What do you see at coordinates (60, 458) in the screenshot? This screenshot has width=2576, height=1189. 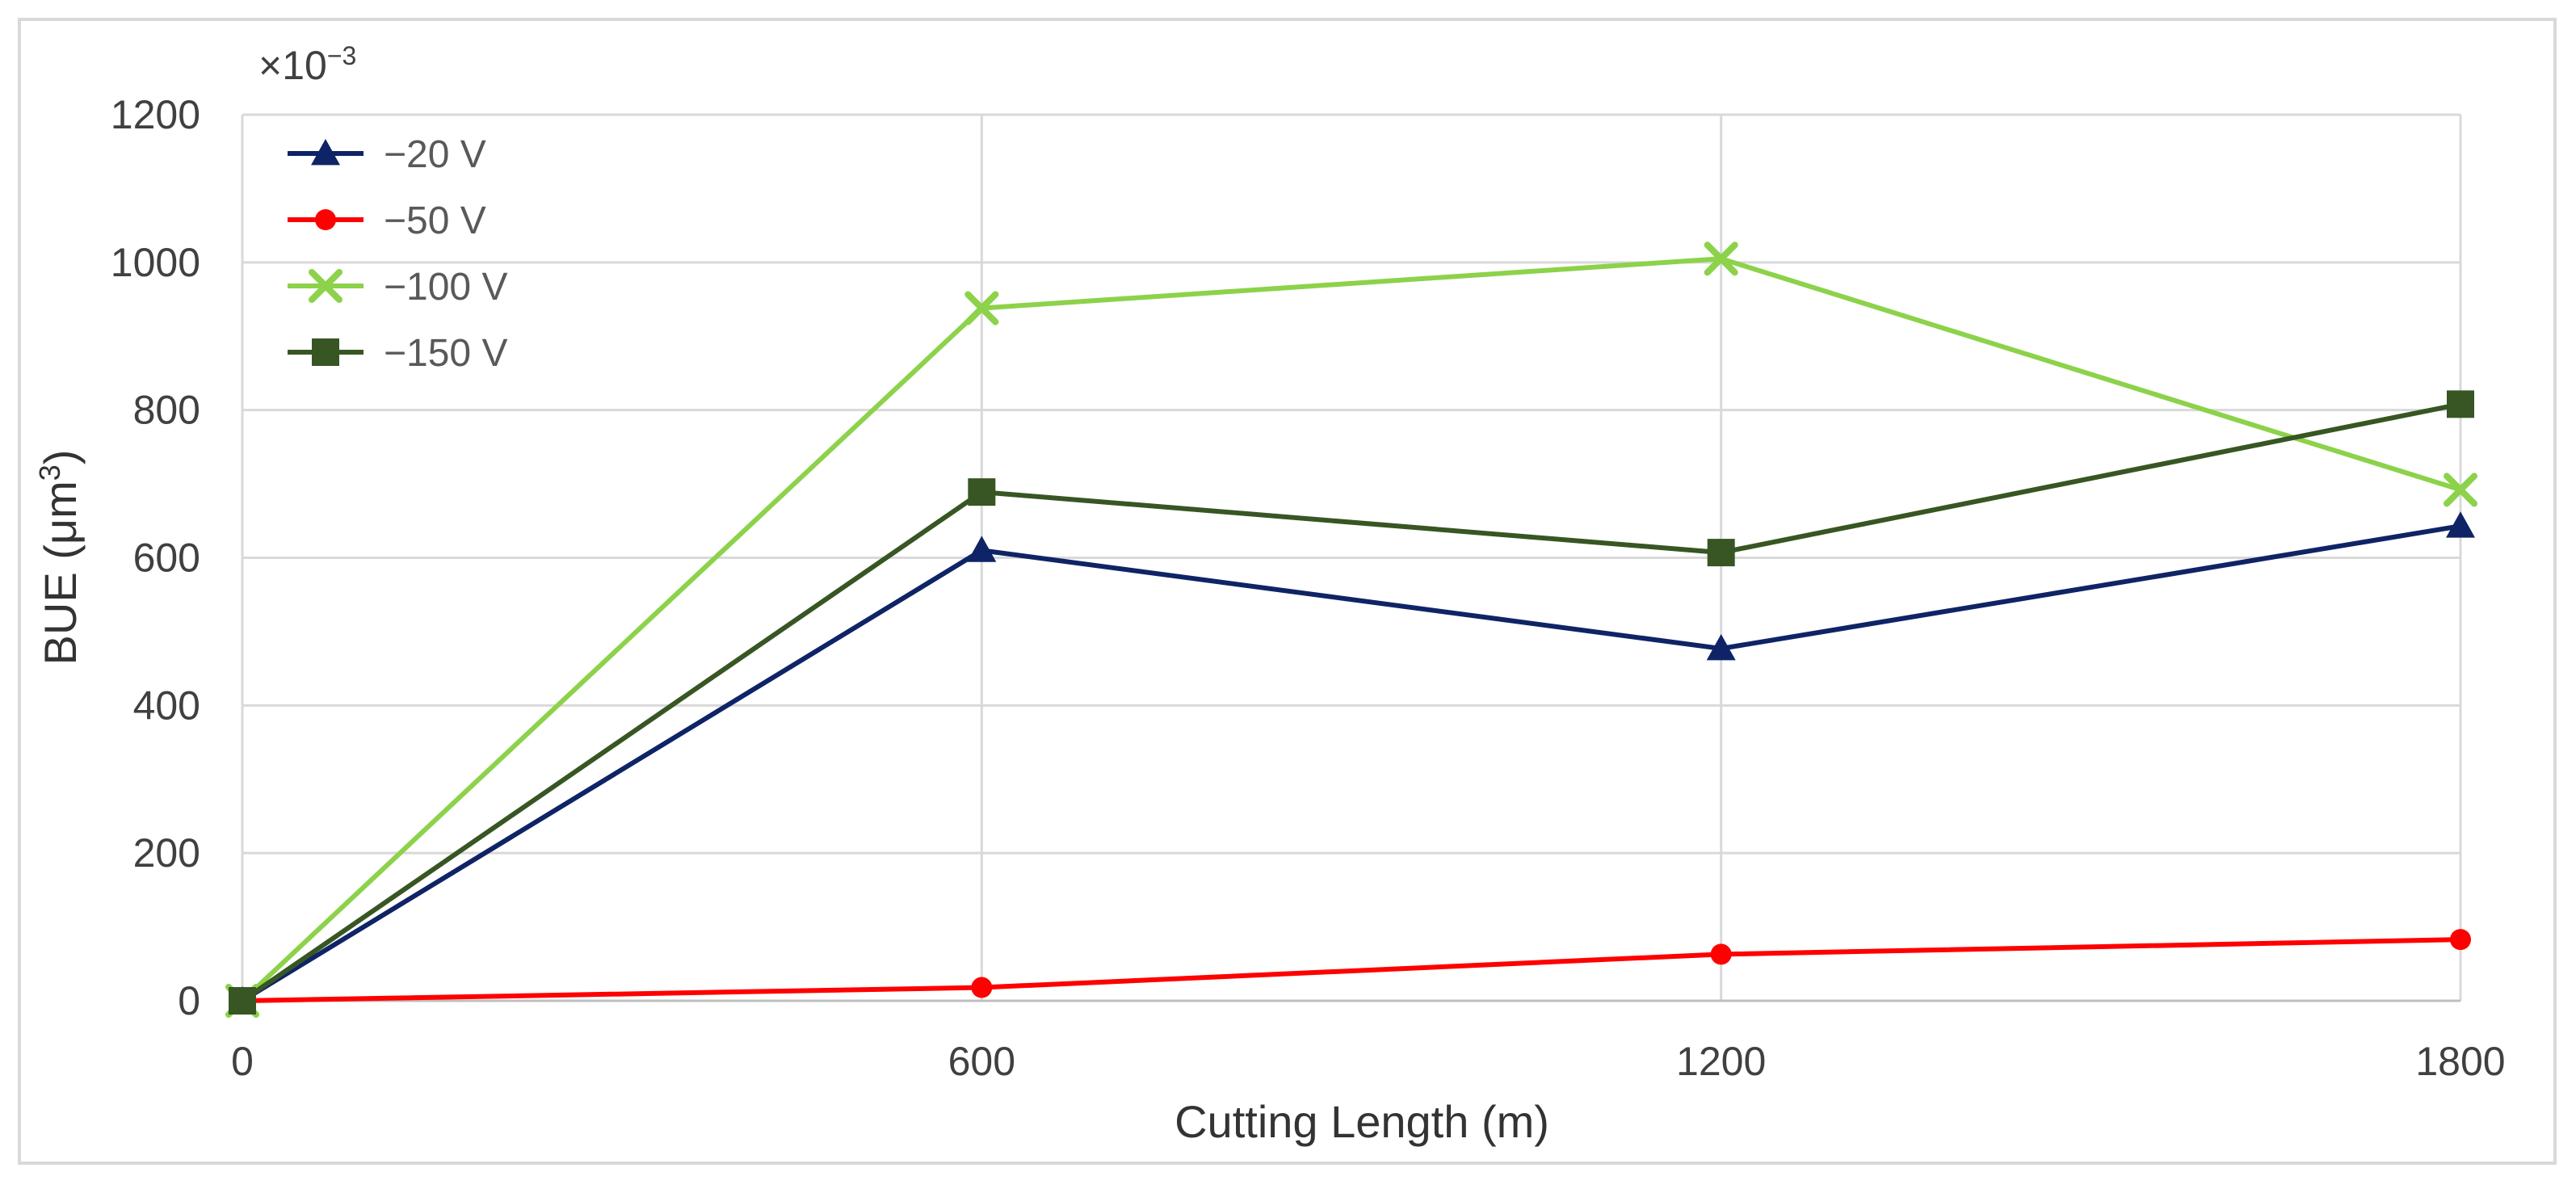 I see `y-axis-title-close: )` at bounding box center [60, 458].